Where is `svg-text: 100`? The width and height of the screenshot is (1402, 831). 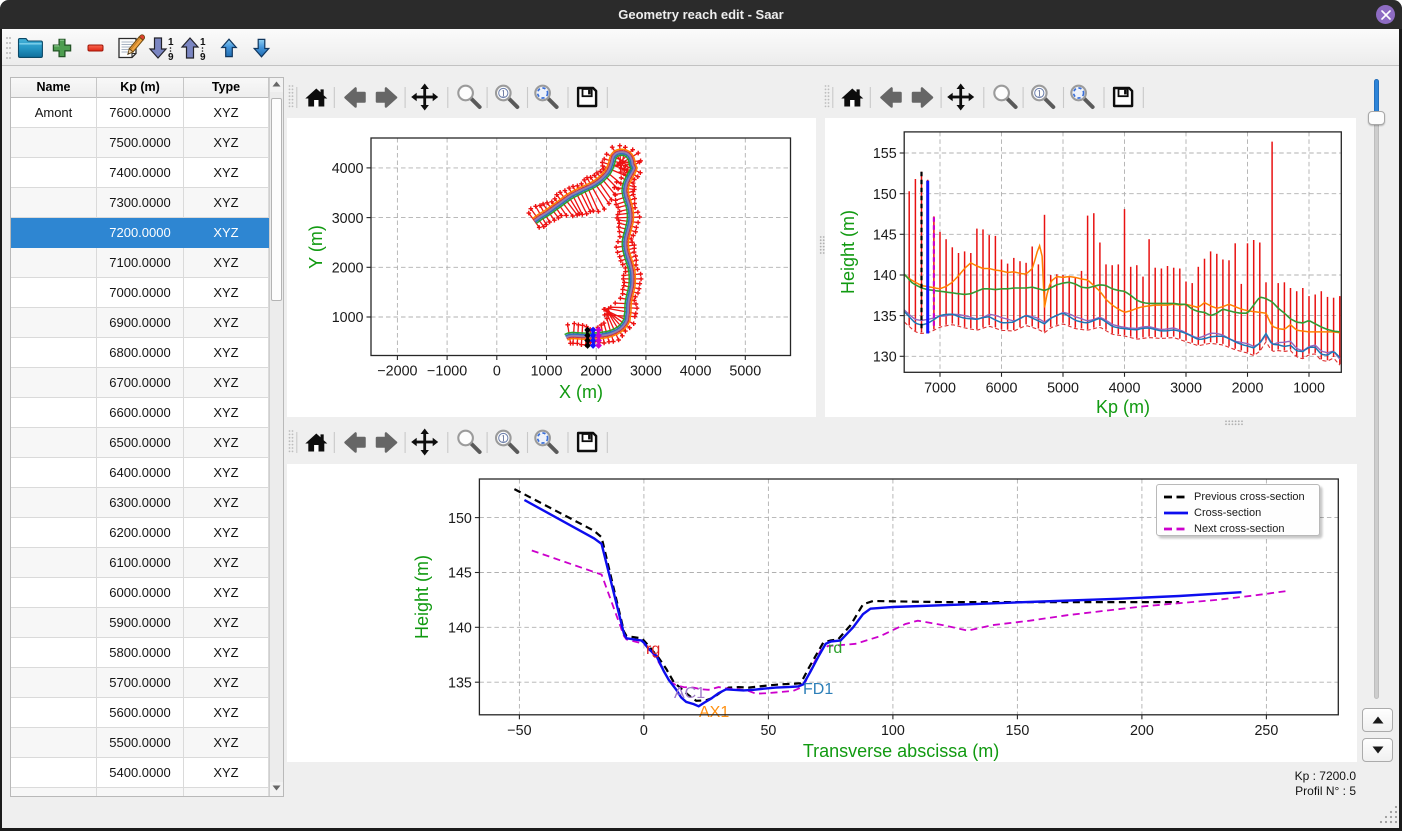
svg-text: 100 is located at coordinates (893, 731).